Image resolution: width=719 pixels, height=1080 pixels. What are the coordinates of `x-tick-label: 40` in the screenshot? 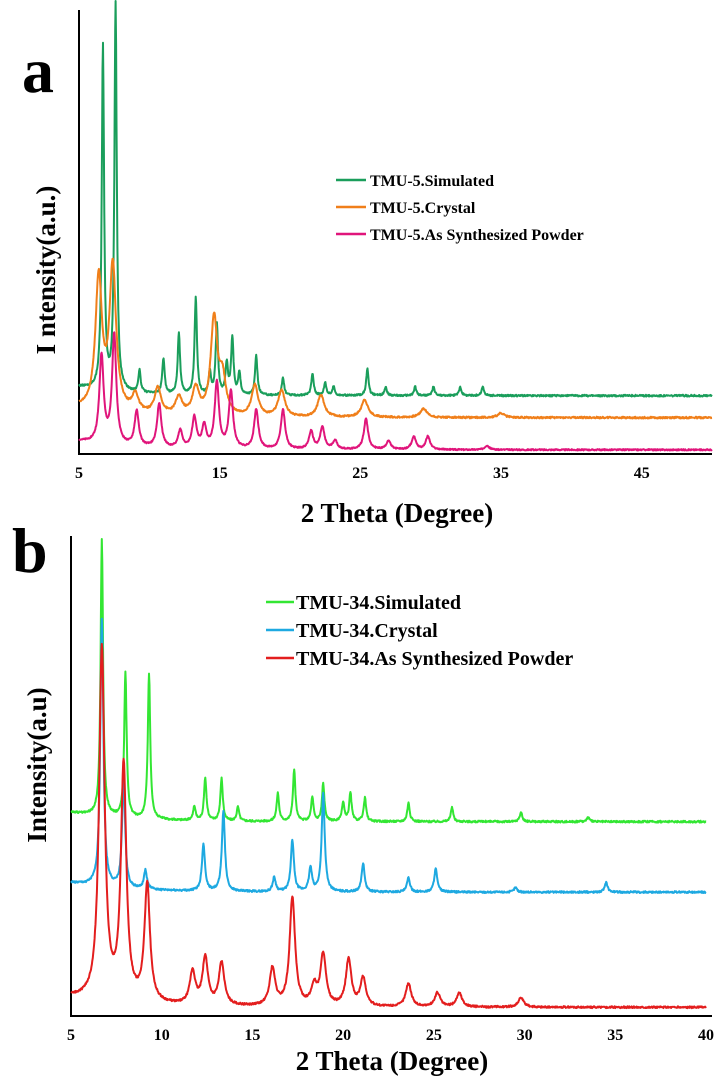 It's located at (706, 1035).